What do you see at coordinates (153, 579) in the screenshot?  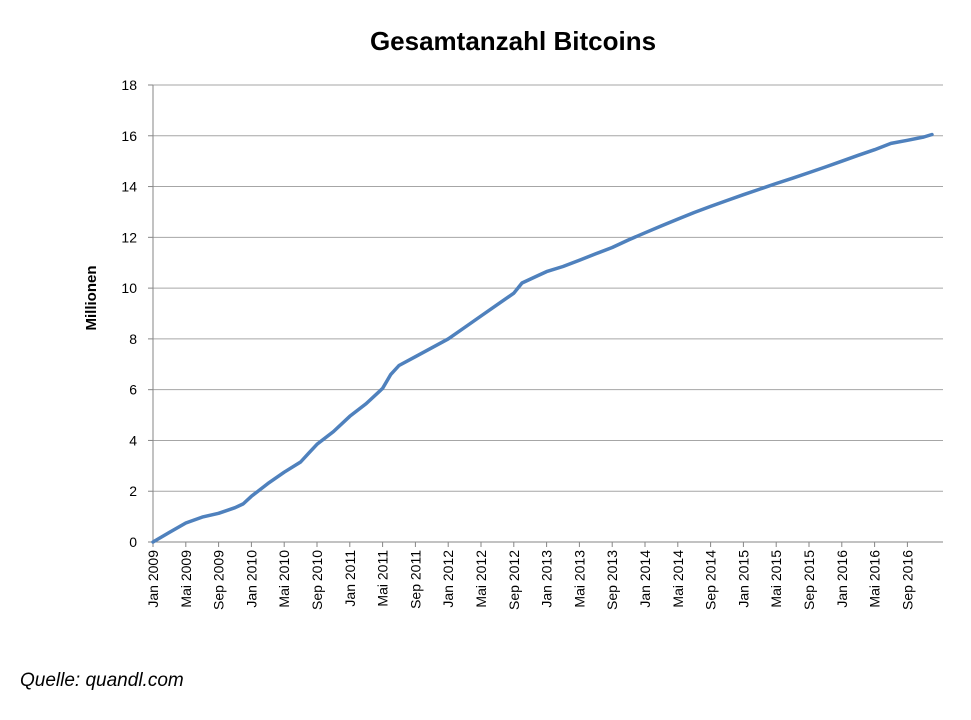 I see `x-tick-label: Jan 2009` at bounding box center [153, 579].